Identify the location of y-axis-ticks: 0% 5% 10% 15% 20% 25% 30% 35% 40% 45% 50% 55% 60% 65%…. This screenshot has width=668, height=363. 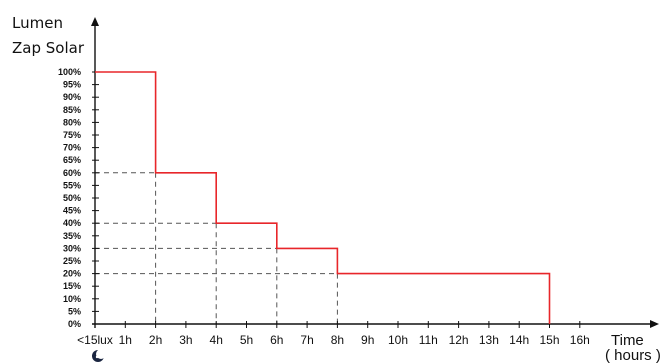
(78, 198).